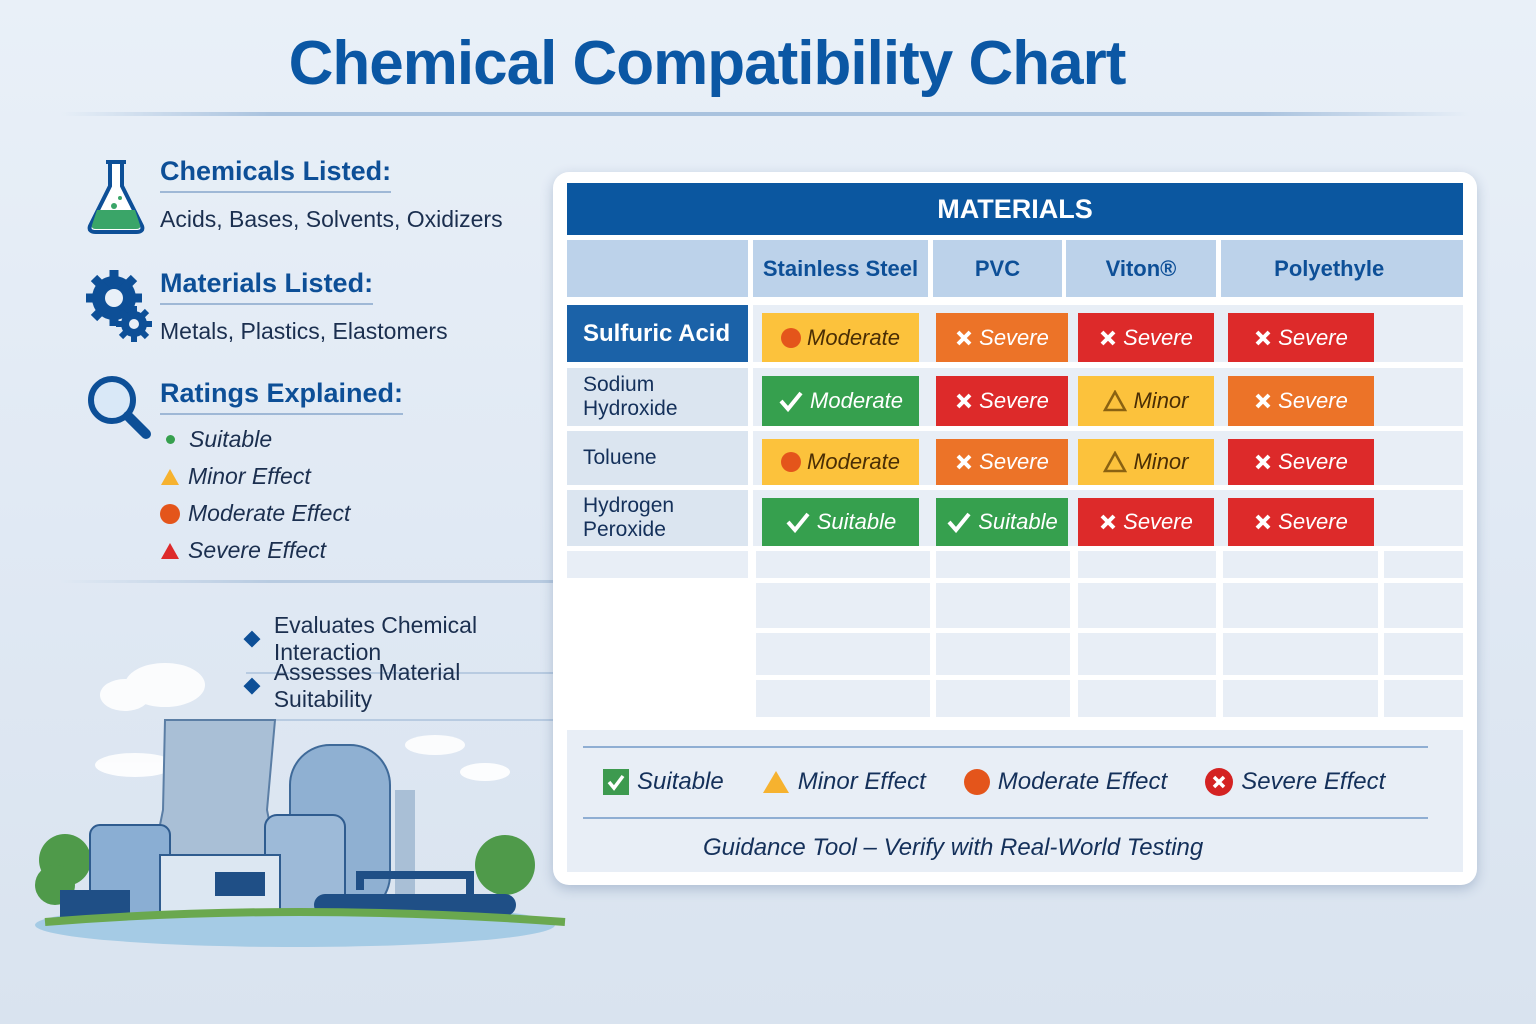 The width and height of the screenshot is (1536, 1024). Describe the element at coordinates (997, 268) in the screenshot. I see `column-header: PVC` at that location.